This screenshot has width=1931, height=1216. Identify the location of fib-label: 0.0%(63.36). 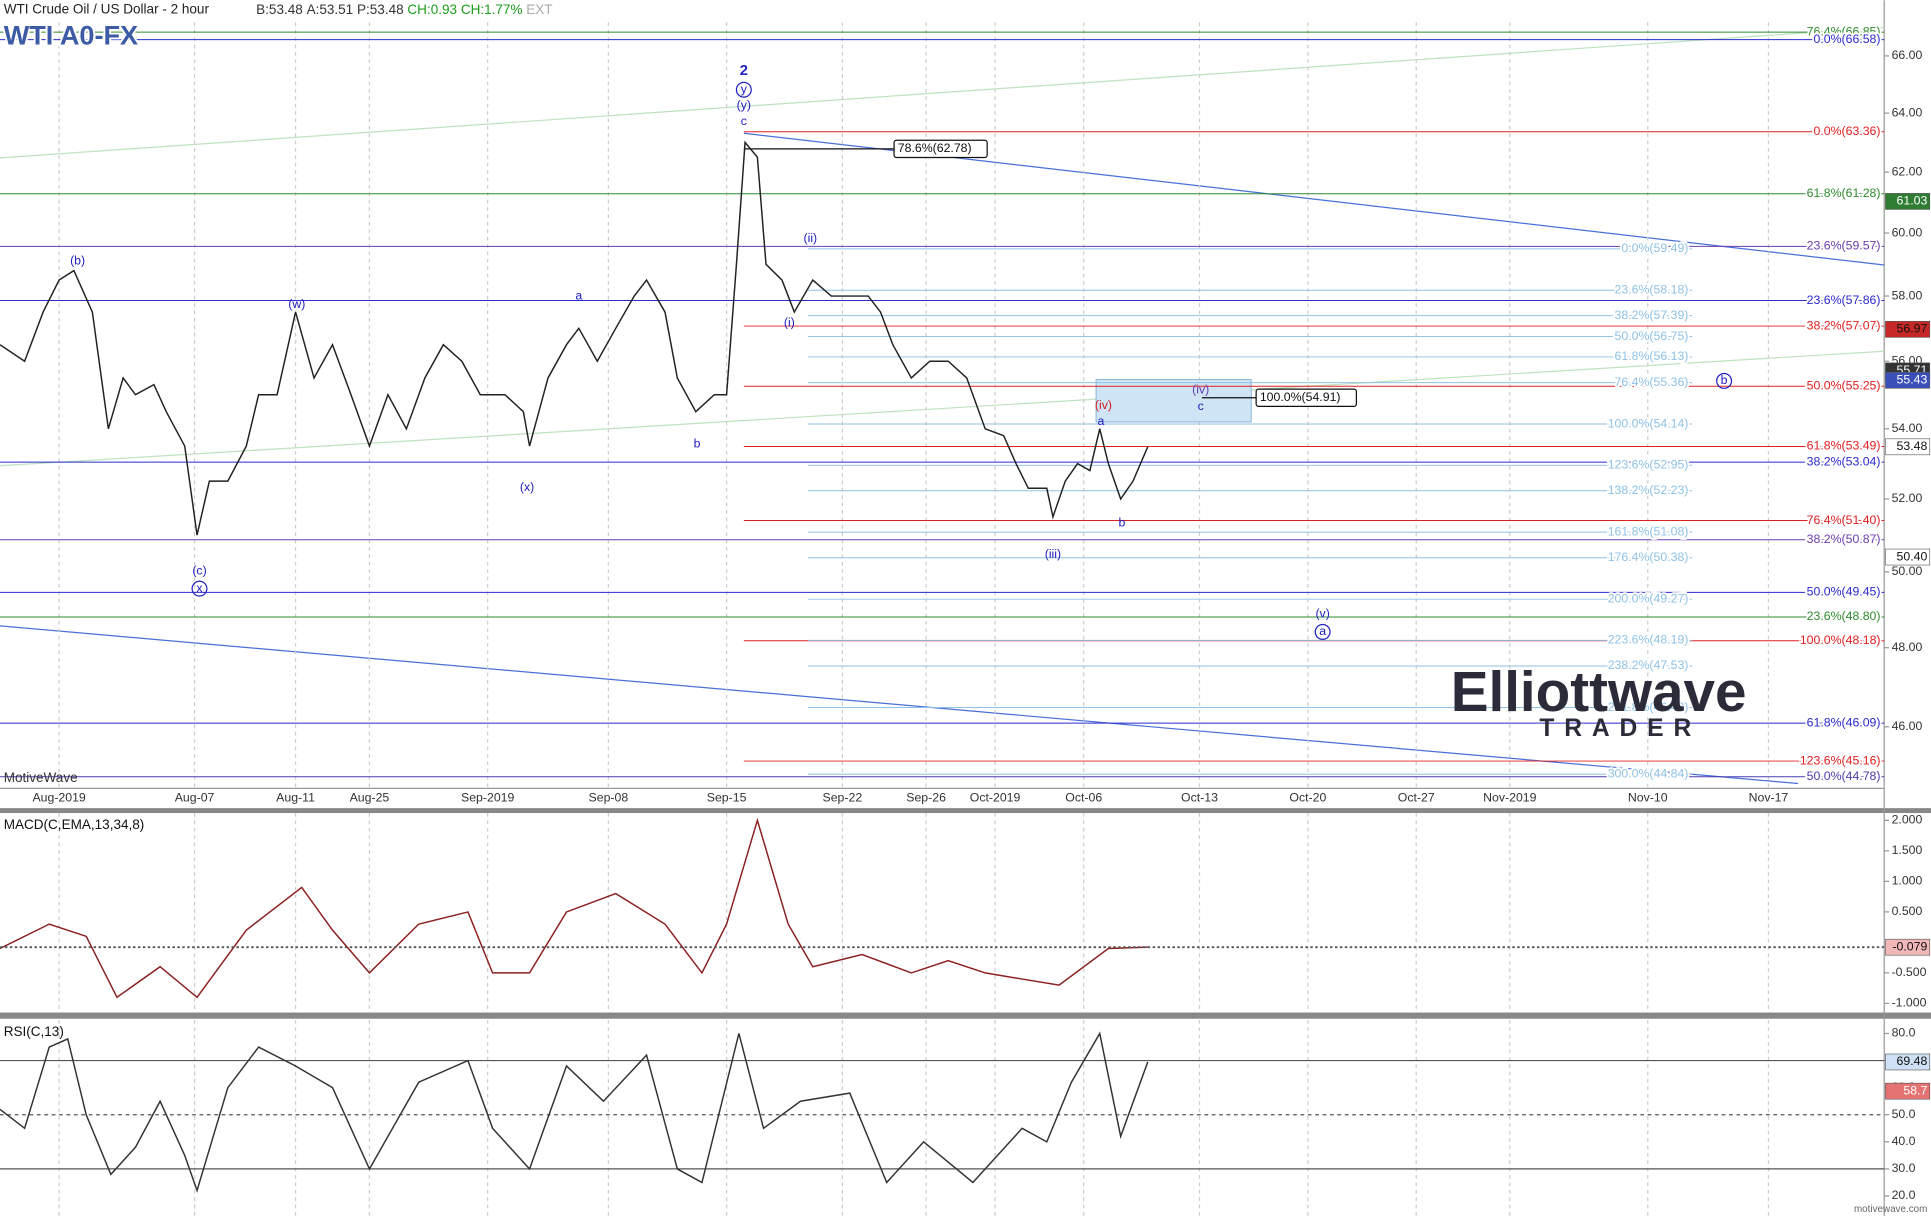
(1847, 131).